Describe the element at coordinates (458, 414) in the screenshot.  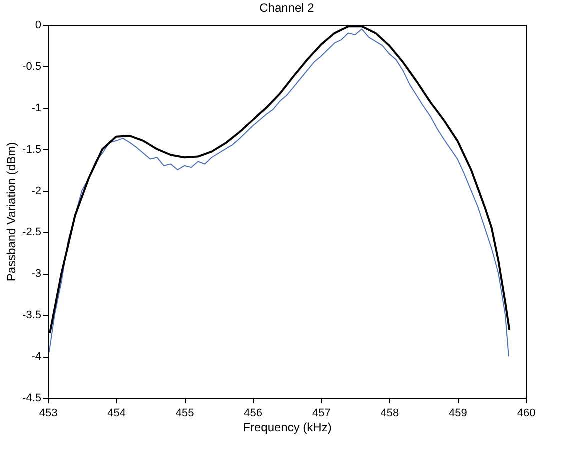
I see `x-tick-label: 459` at that location.